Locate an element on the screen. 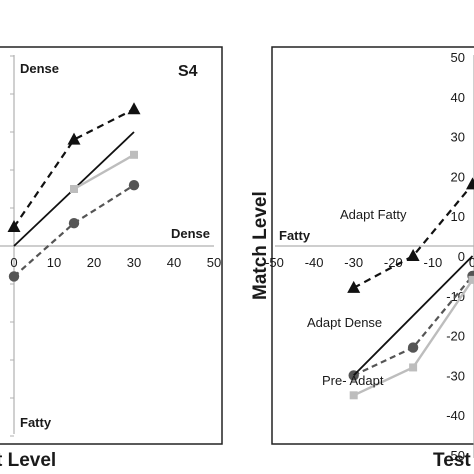  right-x-tick-label: -40 is located at coordinates (314, 262).